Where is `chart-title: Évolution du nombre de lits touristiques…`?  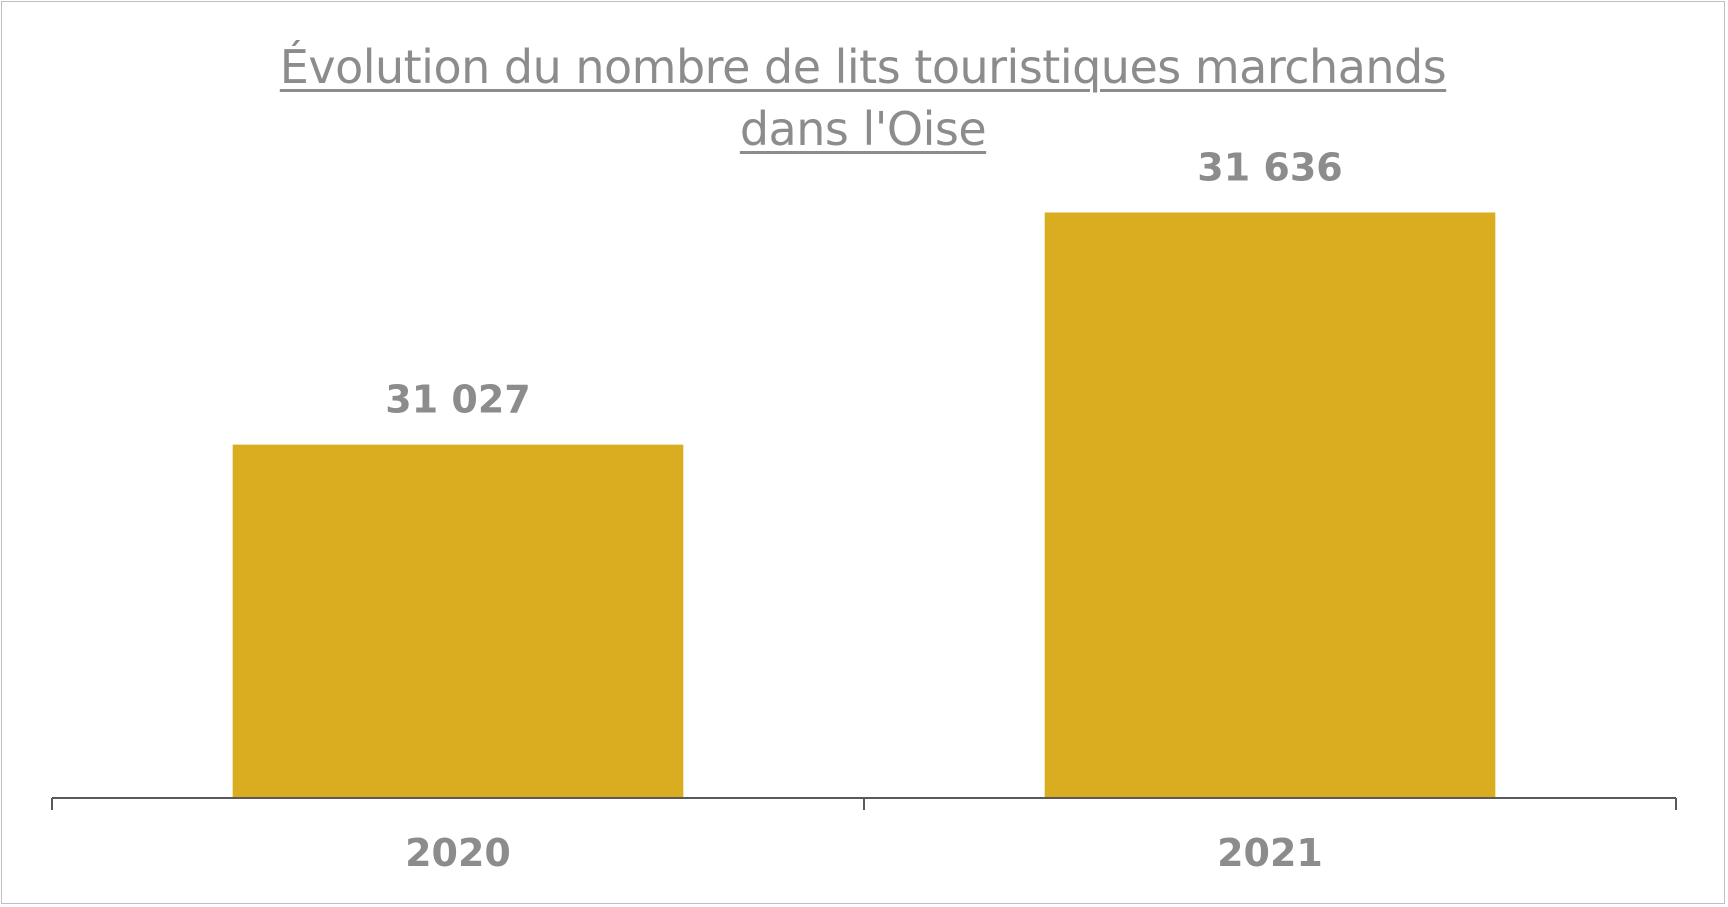 chart-title: Évolution du nombre de lits touristiques… is located at coordinates (863, 98).